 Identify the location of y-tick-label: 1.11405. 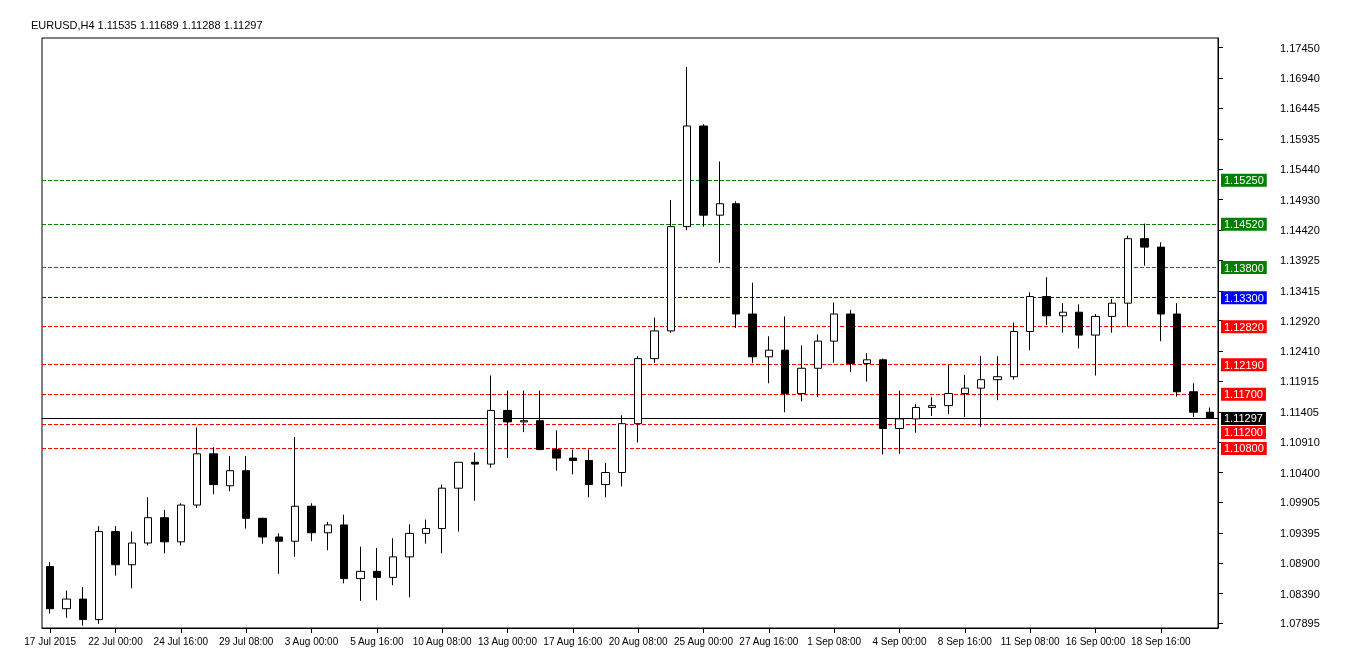
(1299, 411).